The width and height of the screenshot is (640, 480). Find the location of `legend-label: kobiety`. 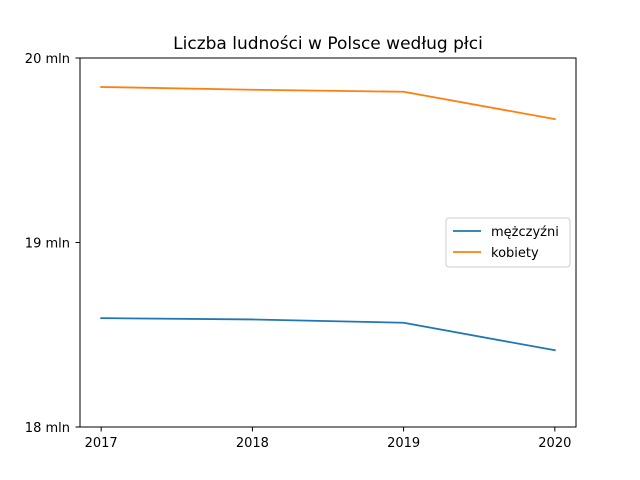

legend-label: kobiety is located at coordinates (515, 253).